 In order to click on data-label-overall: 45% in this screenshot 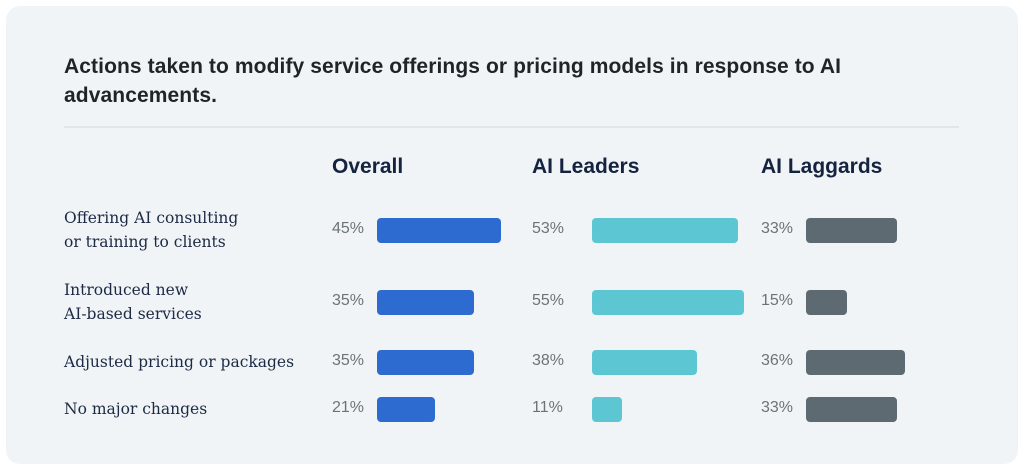, I will do `click(348, 228)`.